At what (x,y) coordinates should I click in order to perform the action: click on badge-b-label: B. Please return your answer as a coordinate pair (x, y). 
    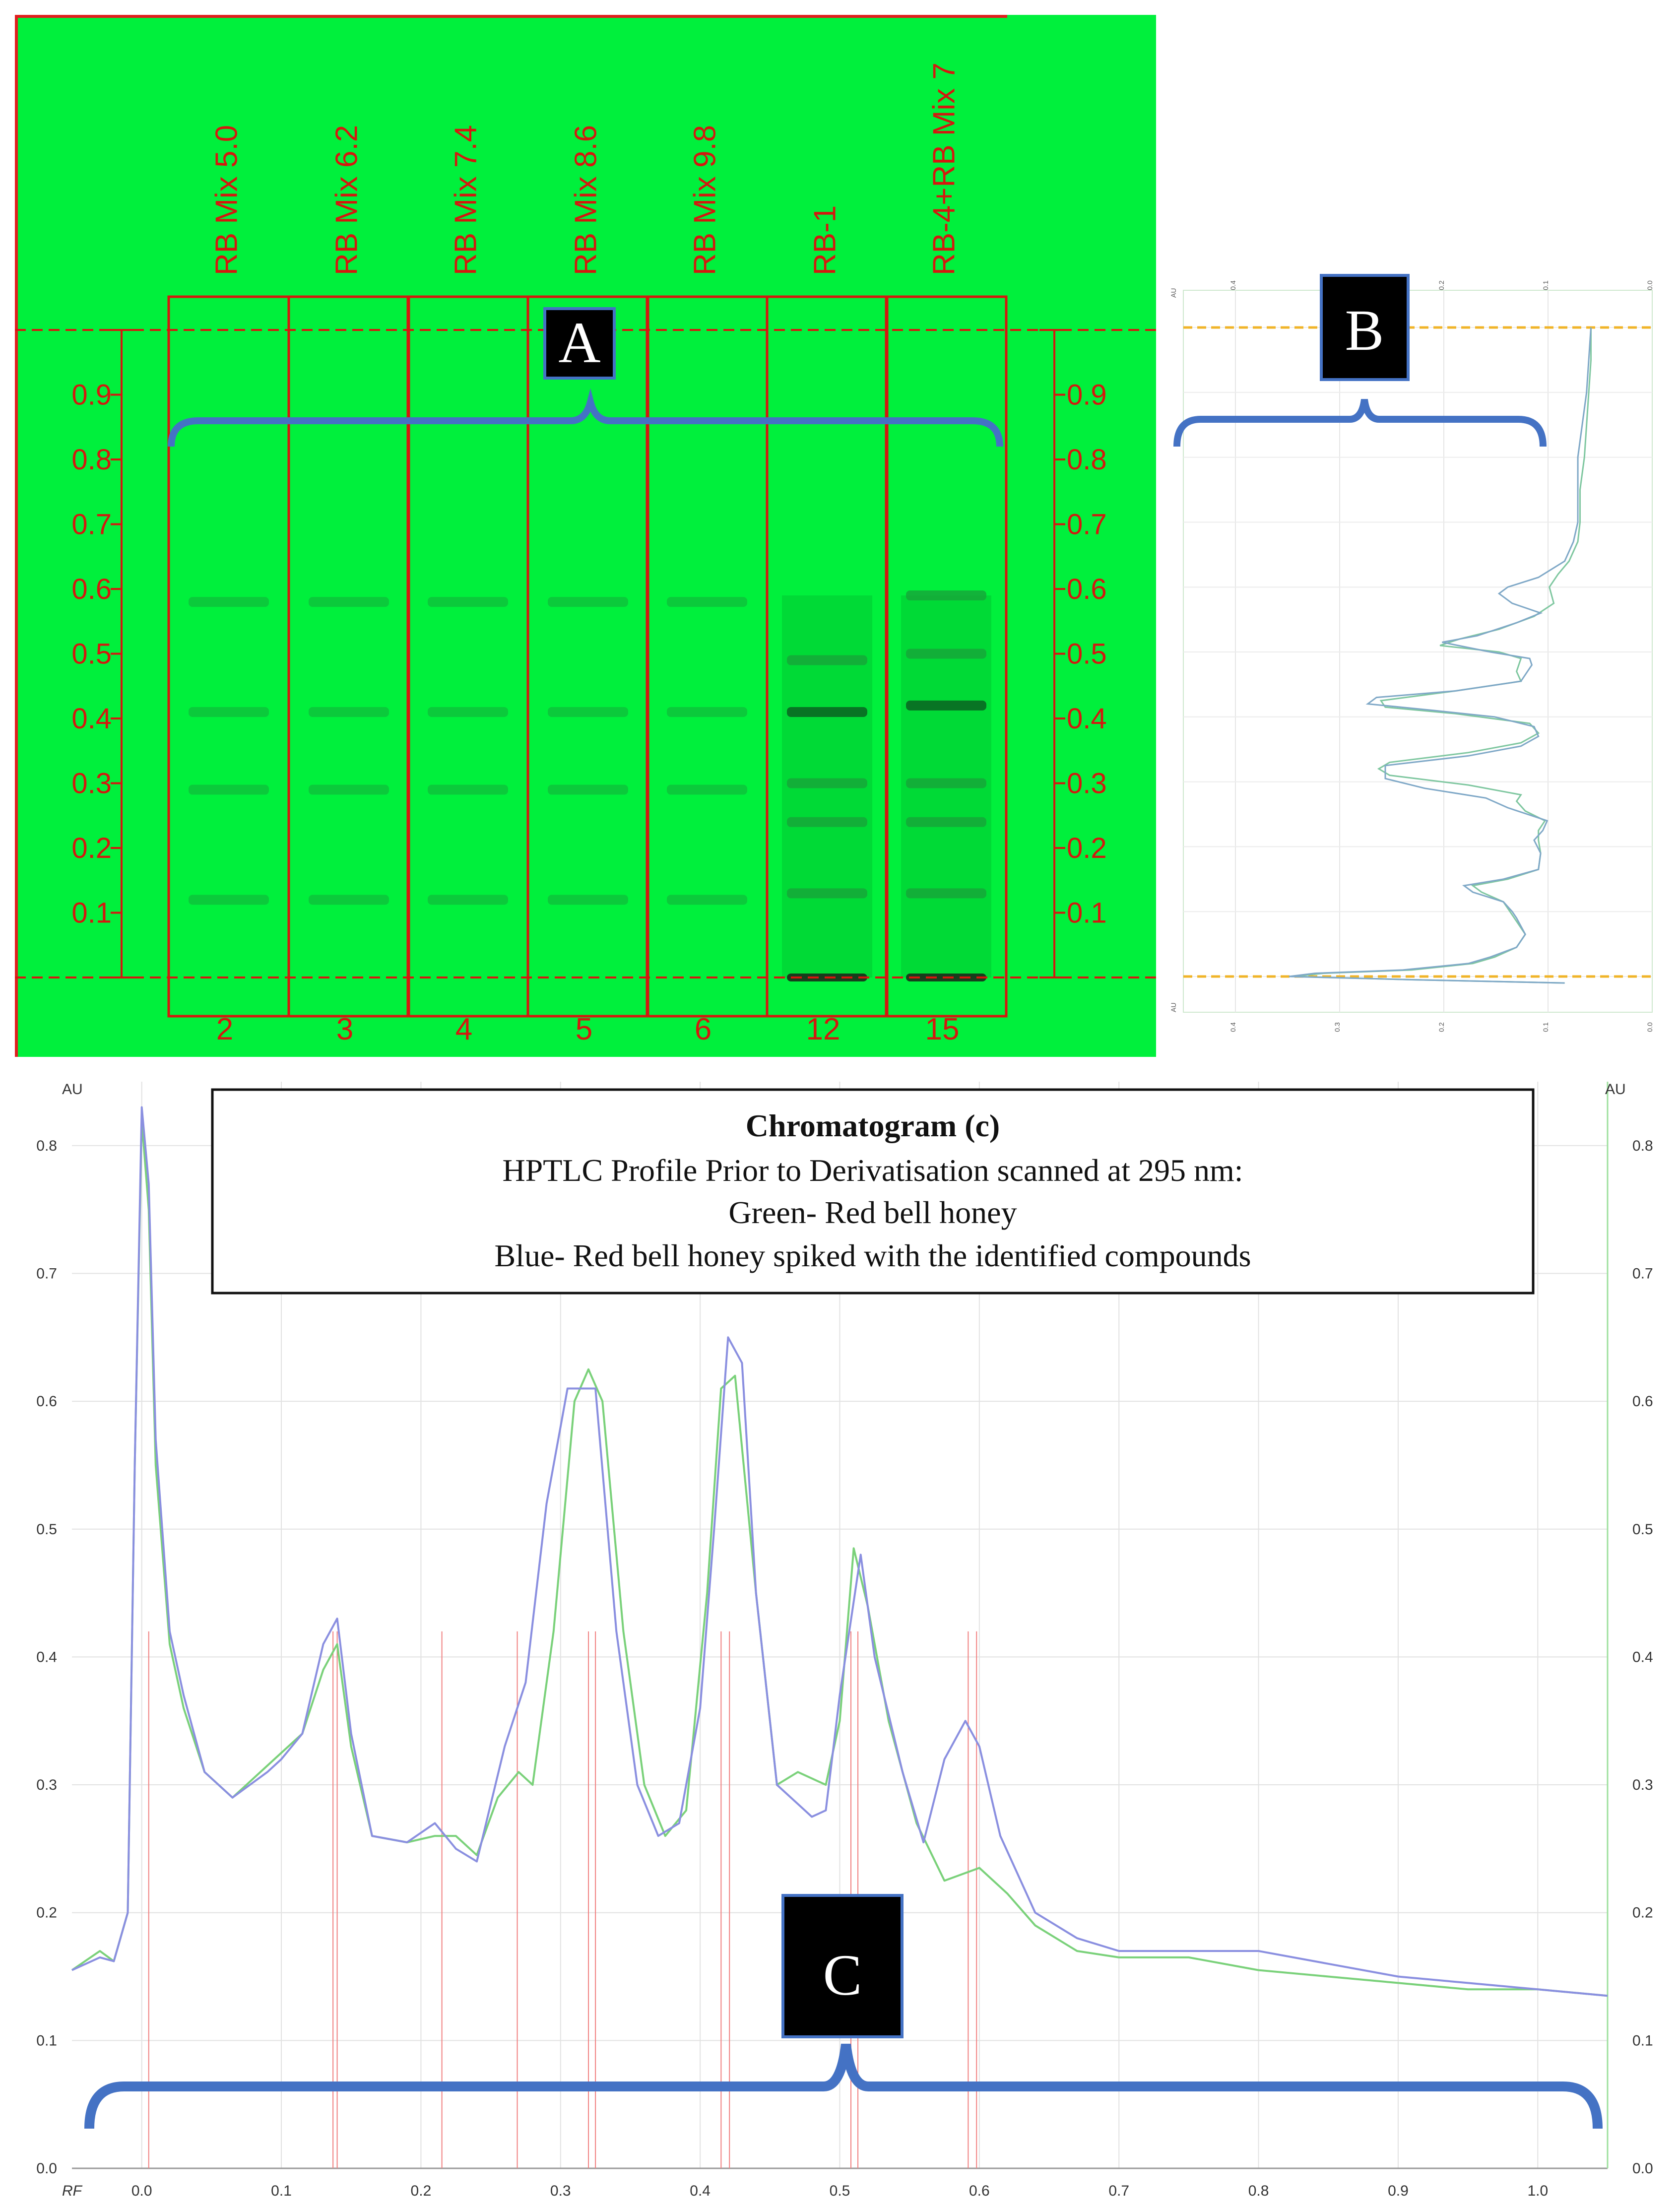
    Looking at the image, I should click on (1364, 331).